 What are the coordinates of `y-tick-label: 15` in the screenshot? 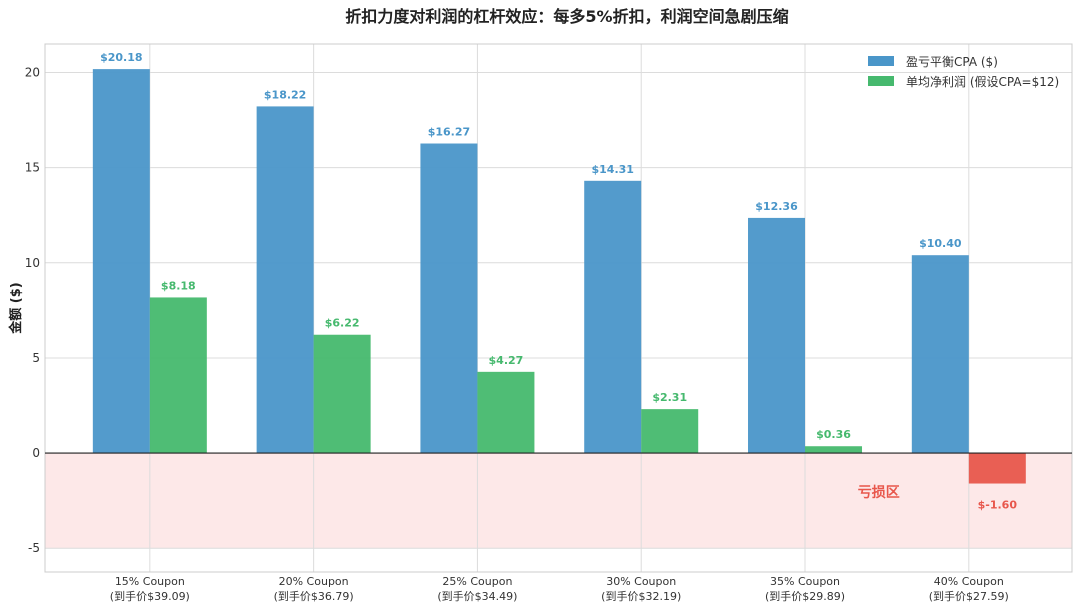 It's located at (32, 168).